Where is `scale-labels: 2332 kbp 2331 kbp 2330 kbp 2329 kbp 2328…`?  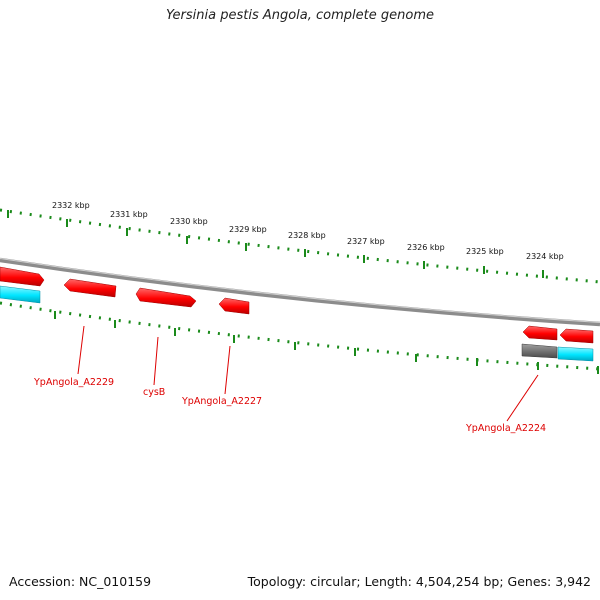
scale-labels: 2332 kbp 2331 kbp 2330 kbp 2329 kbp 2328… is located at coordinates (308, 231).